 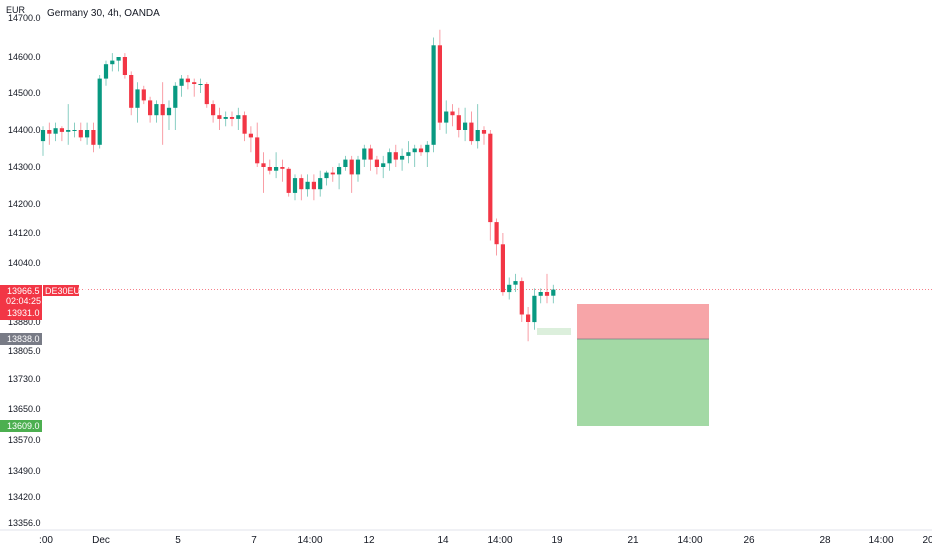 What do you see at coordinates (23, 301) in the screenshot?
I see `bar-countdown: 02:04:25` at bounding box center [23, 301].